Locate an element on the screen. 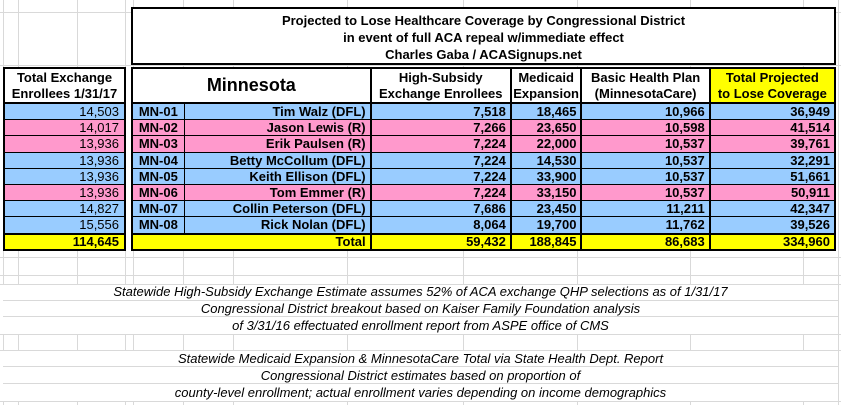  exchange-value-cell-mn08: 15,556 is located at coordinates (64, 224).